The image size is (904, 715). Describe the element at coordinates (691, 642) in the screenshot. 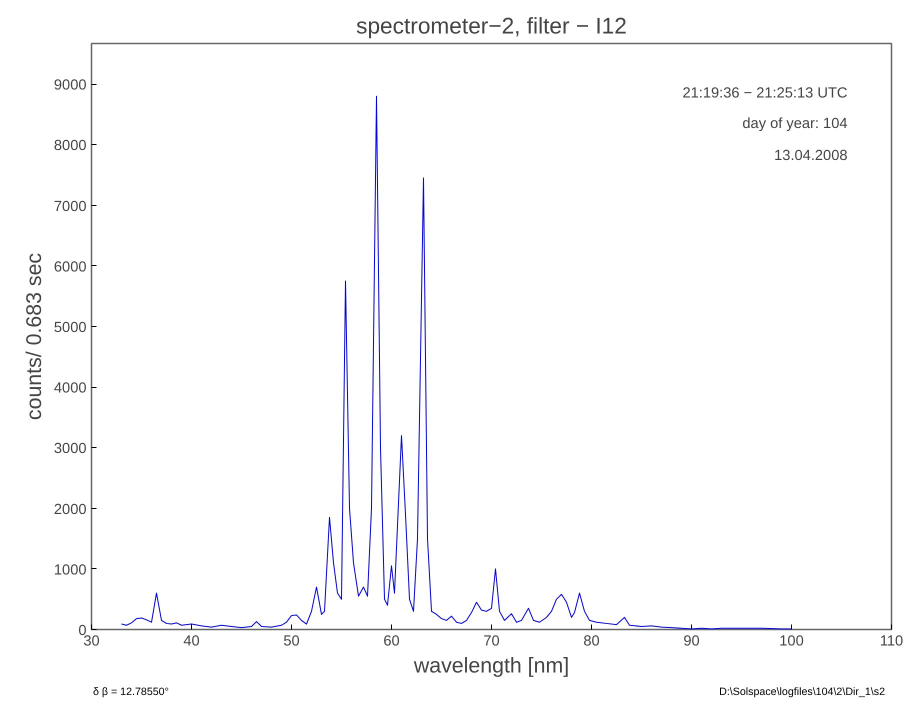

I see `x-tick-label: 90` at that location.